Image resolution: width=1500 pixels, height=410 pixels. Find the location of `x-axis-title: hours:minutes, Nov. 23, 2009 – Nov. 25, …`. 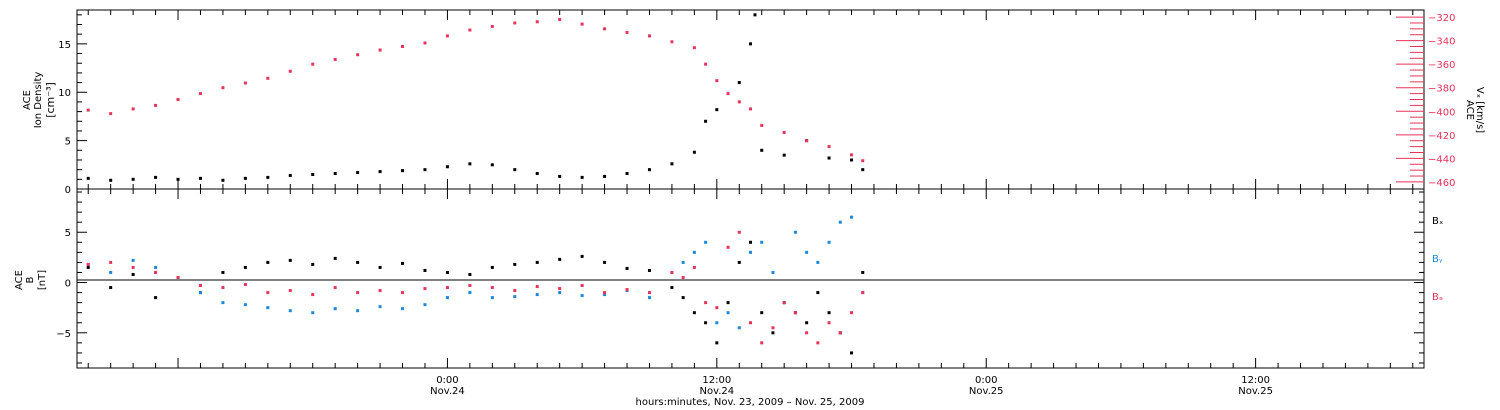

x-axis-title: hours:minutes, Nov. 23, 2009 – Nov. 25, … is located at coordinates (750, 402).